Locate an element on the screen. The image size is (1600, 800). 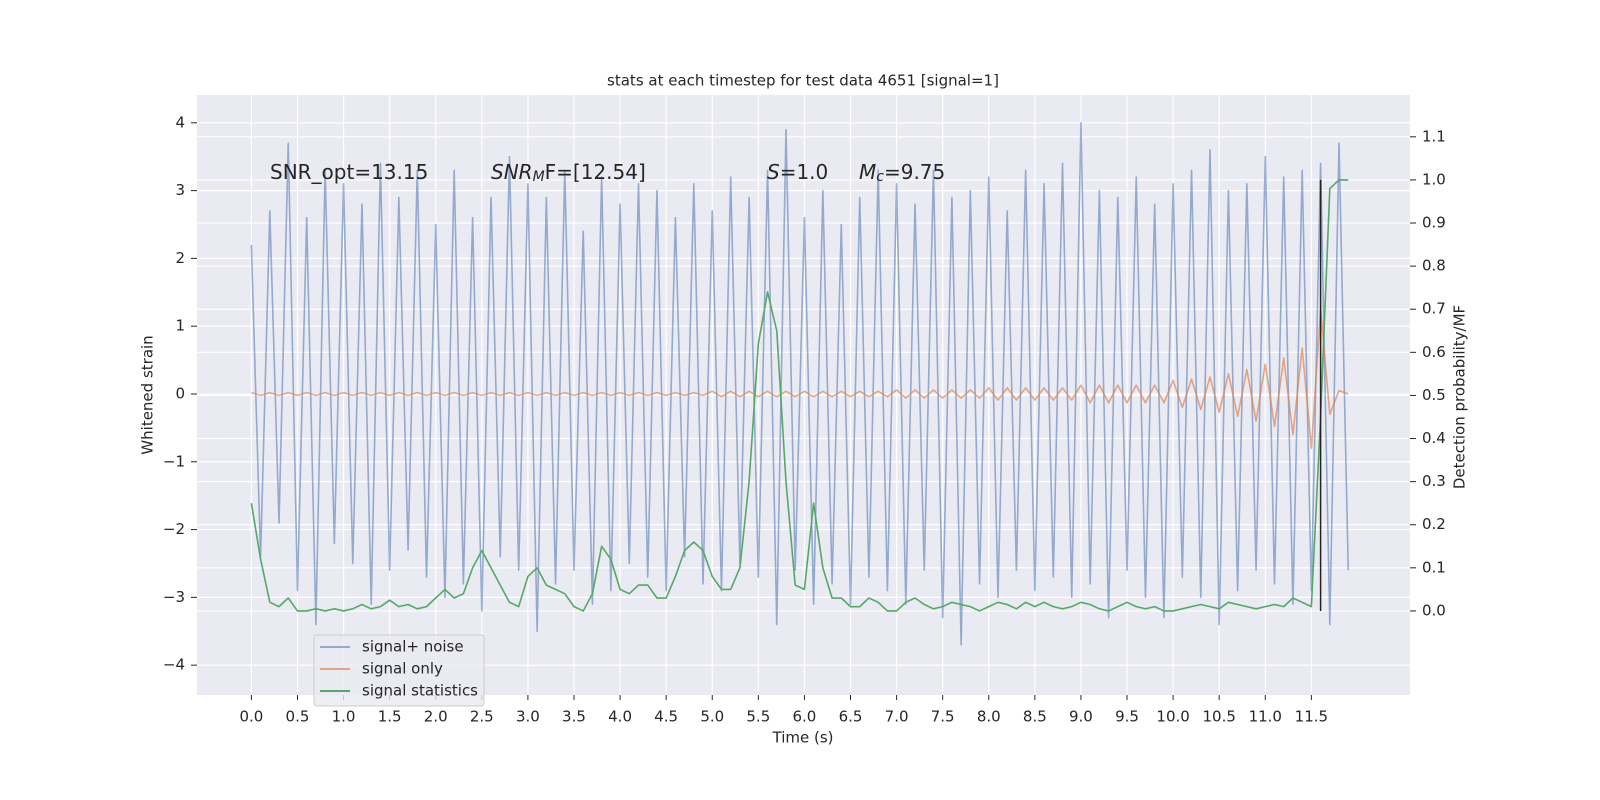
annotation: S=1.0 is located at coordinates (797, 172).